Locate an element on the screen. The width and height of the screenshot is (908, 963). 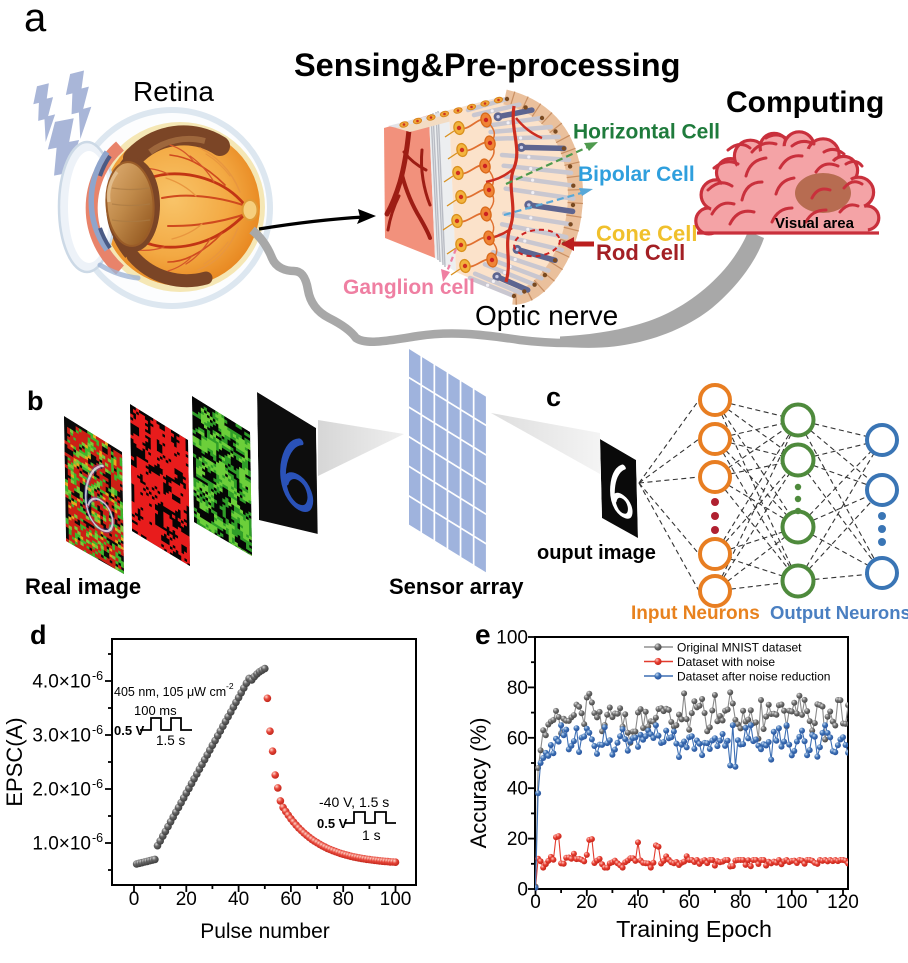
svg-text: Computing is located at coordinates (805, 102).